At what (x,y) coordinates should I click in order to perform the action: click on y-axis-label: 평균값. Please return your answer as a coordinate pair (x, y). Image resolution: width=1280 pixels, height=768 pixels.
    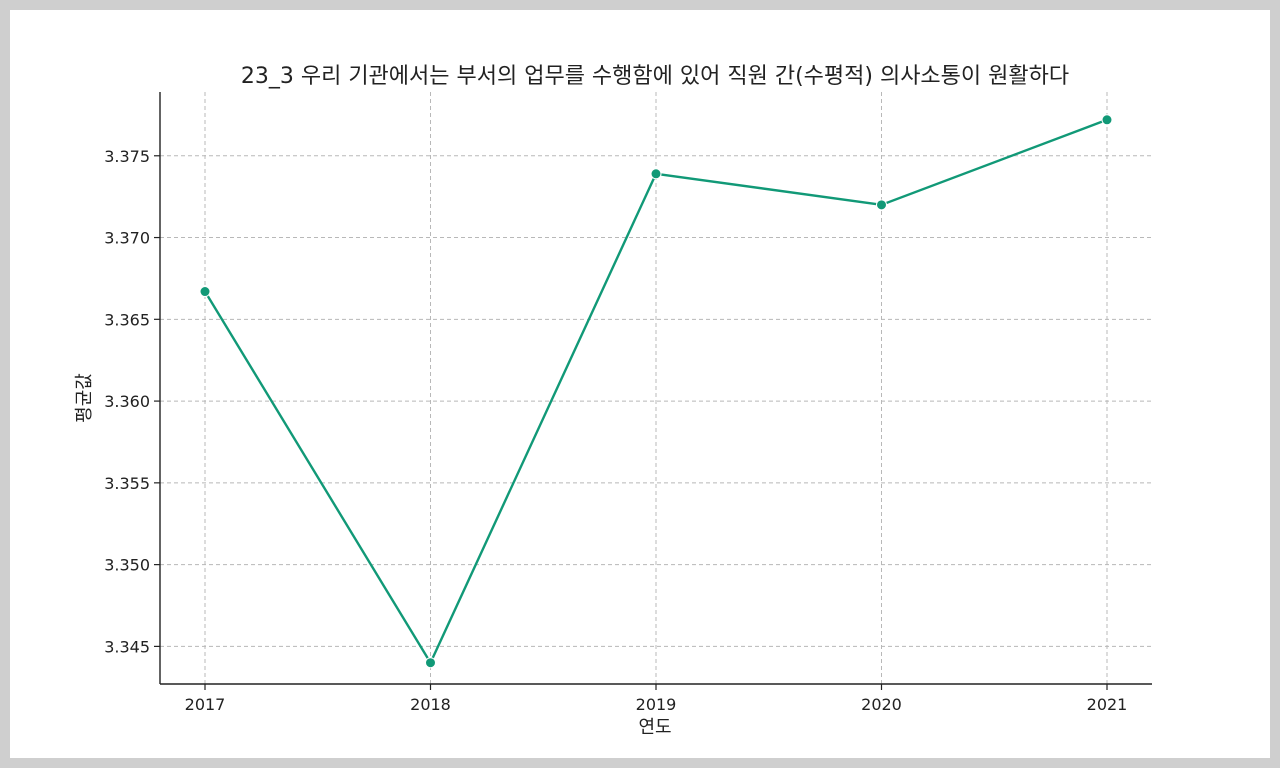
    Looking at the image, I should click on (84, 398).